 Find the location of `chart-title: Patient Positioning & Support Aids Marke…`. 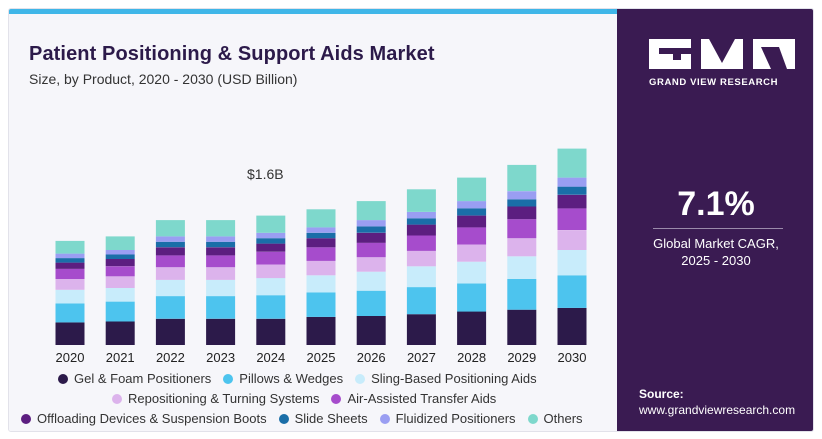

chart-title: Patient Positioning & Support Aids Marke… is located at coordinates (232, 54).